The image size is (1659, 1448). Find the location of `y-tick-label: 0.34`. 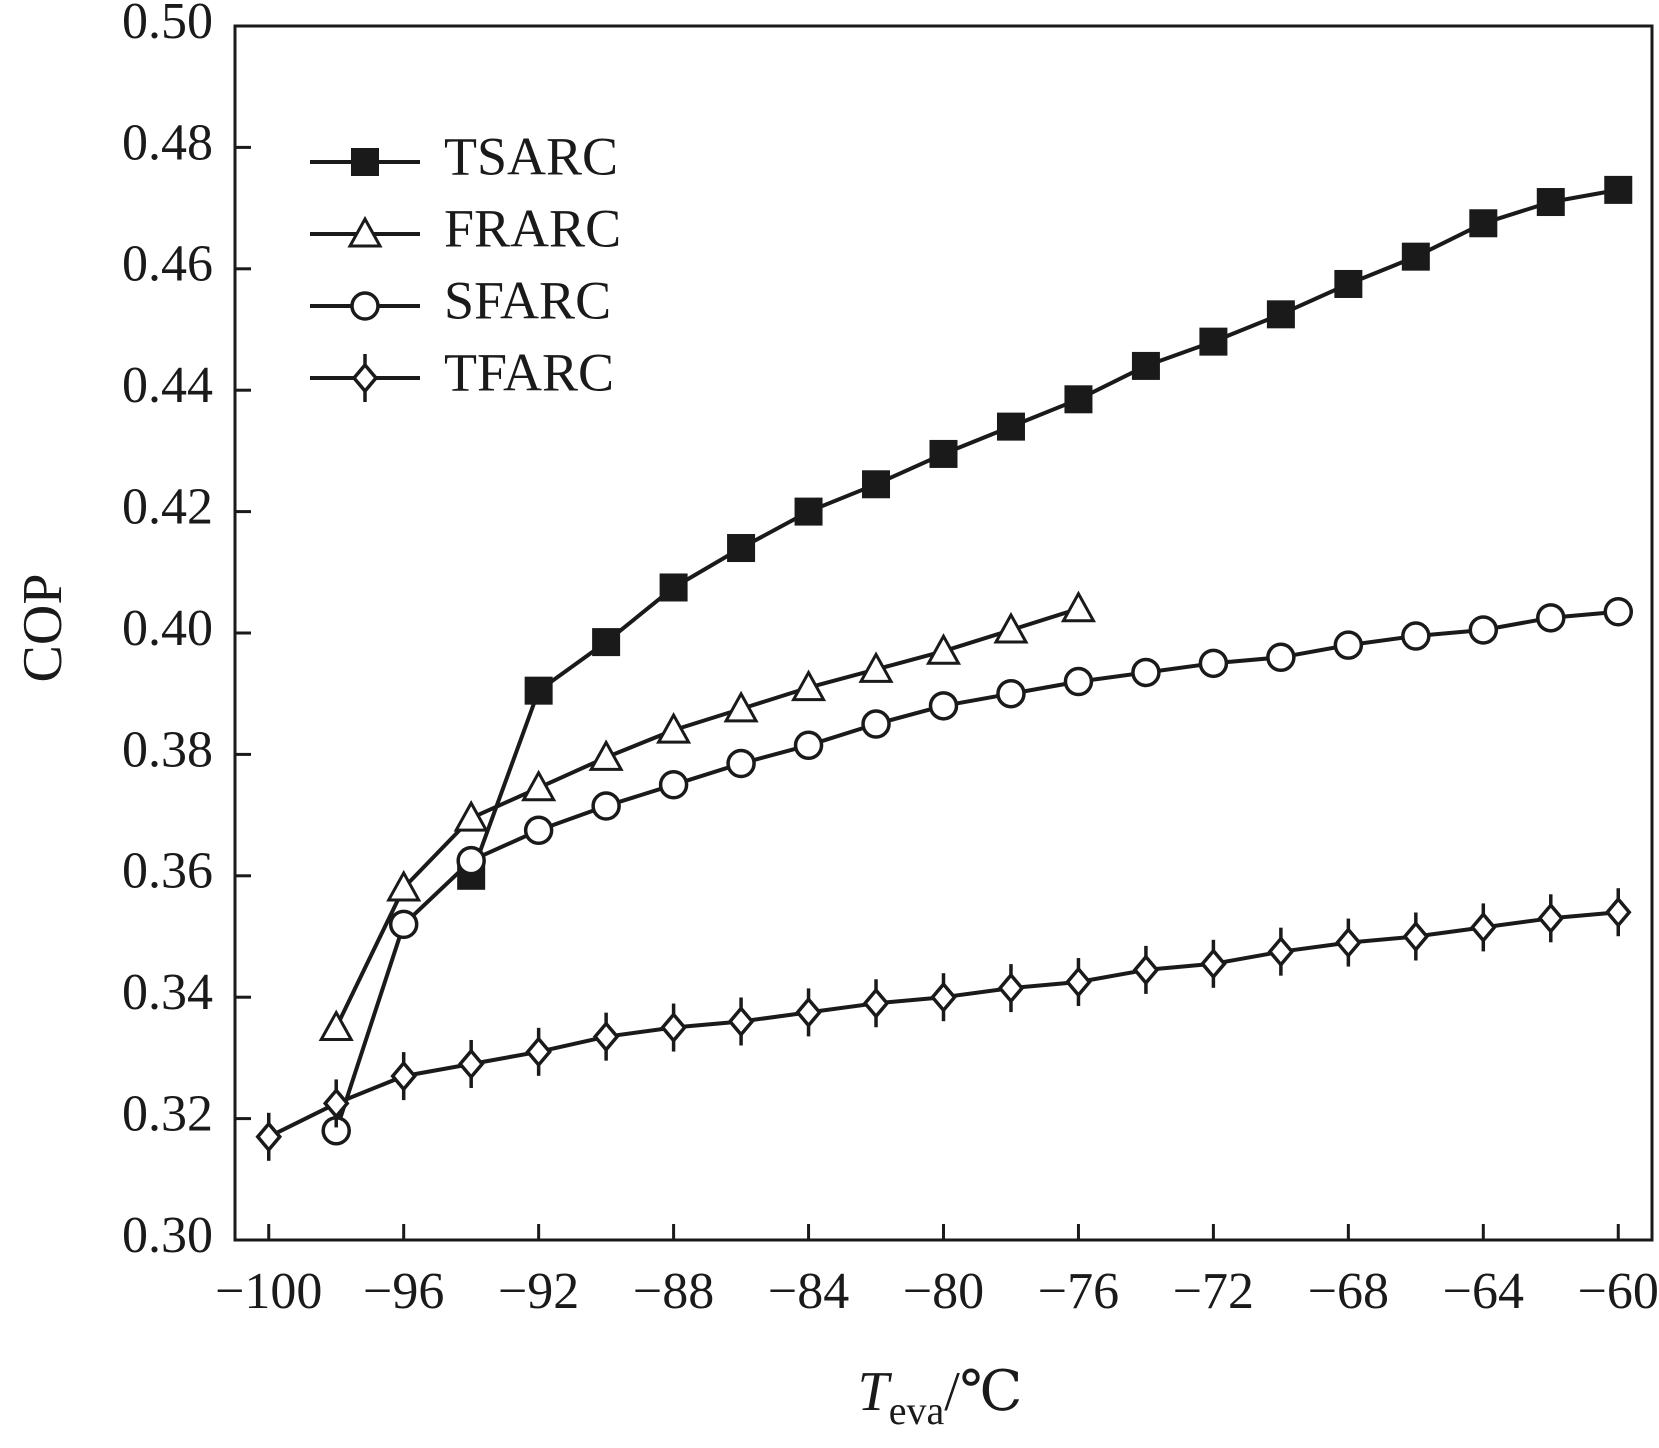

y-tick-label: 0.34 is located at coordinates (167, 992).